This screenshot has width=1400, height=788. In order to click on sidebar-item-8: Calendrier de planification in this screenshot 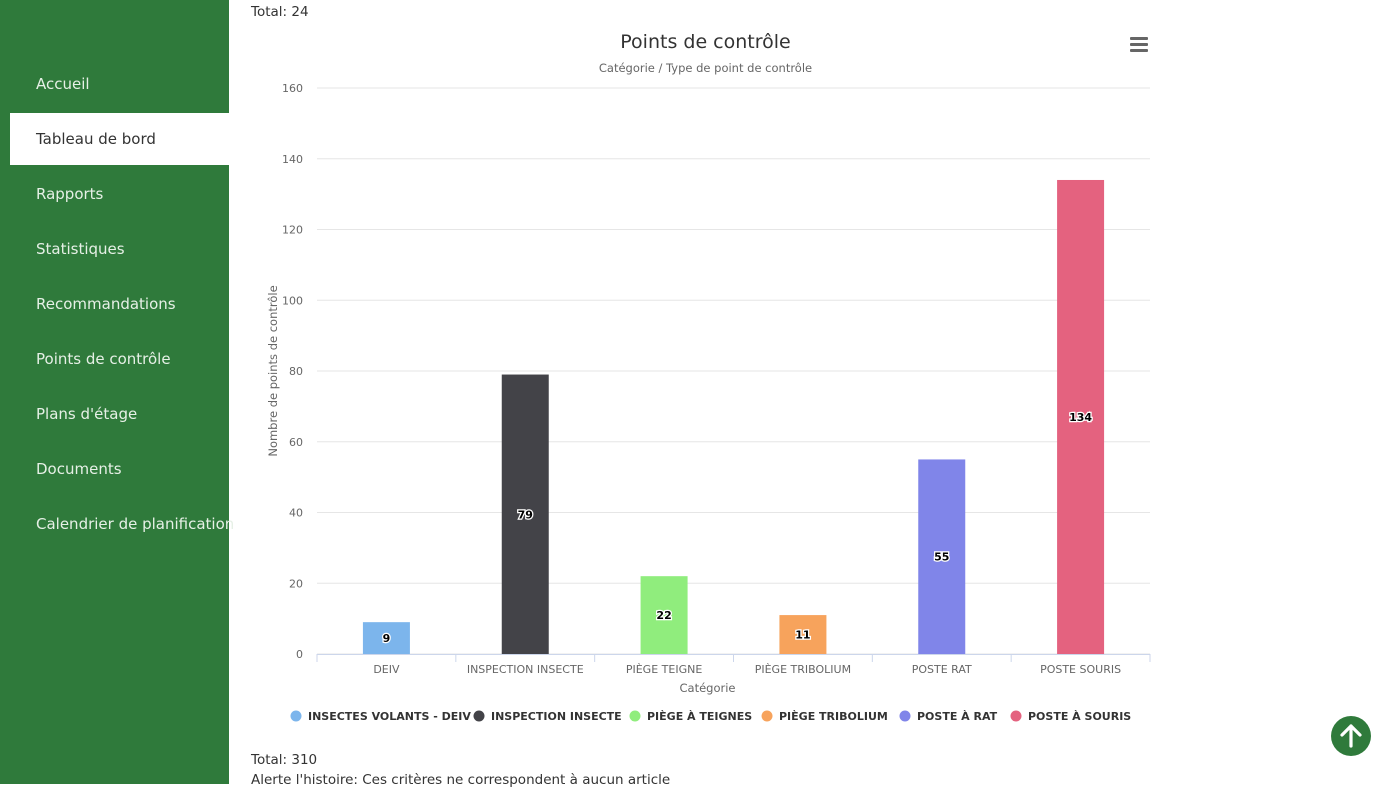, I will do `click(135, 524)`.